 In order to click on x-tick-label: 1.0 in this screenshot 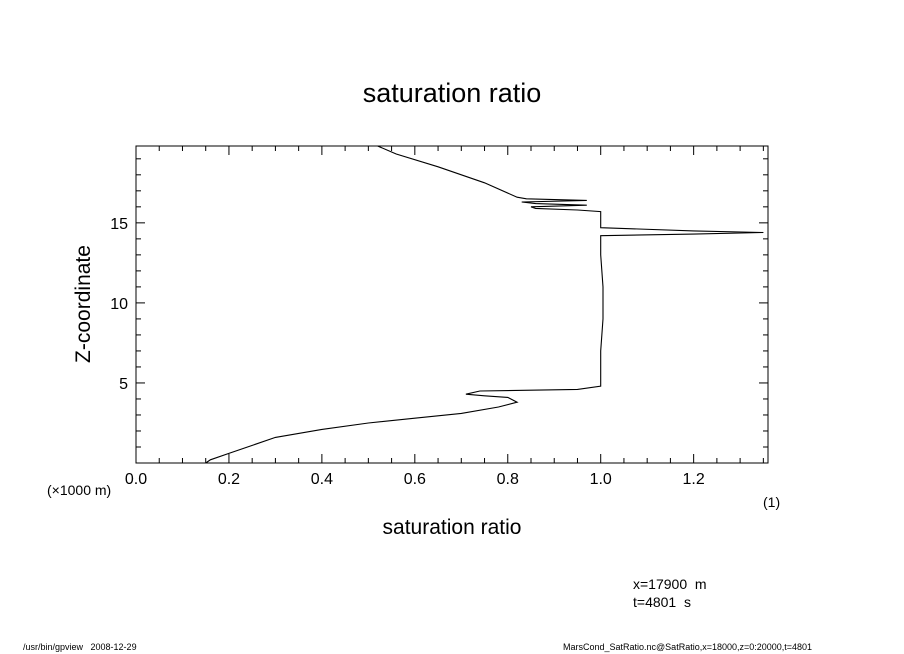, I will do `click(601, 479)`.